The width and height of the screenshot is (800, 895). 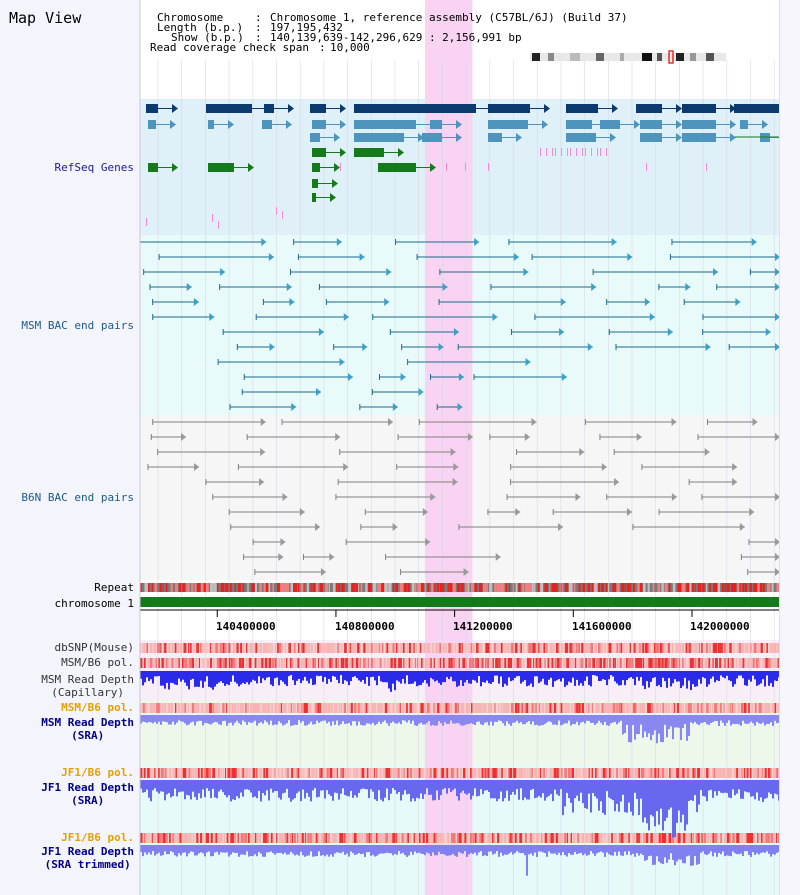 I want to click on vertical-scrollbar, so click(x=789, y=447).